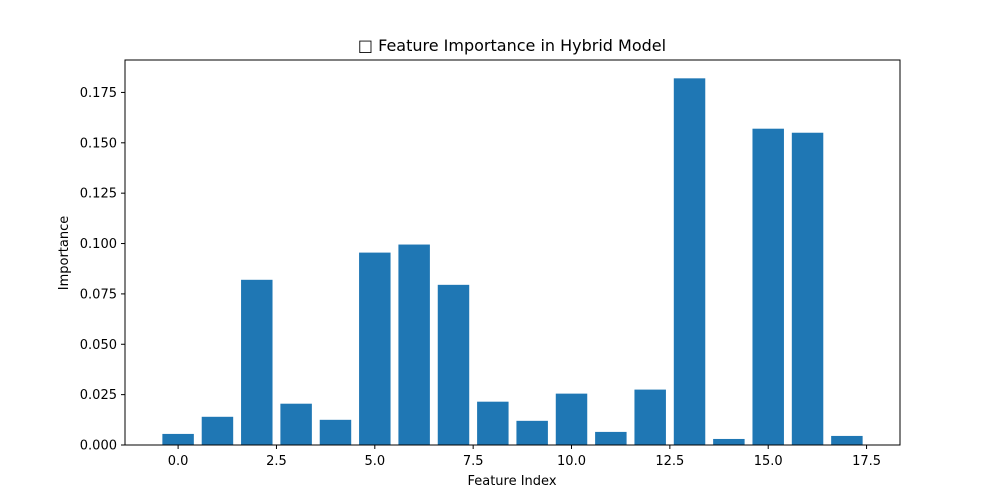 This screenshot has height=500, width=1000. What do you see at coordinates (98, 194) in the screenshot?
I see `y-tick-label: 0.125` at bounding box center [98, 194].